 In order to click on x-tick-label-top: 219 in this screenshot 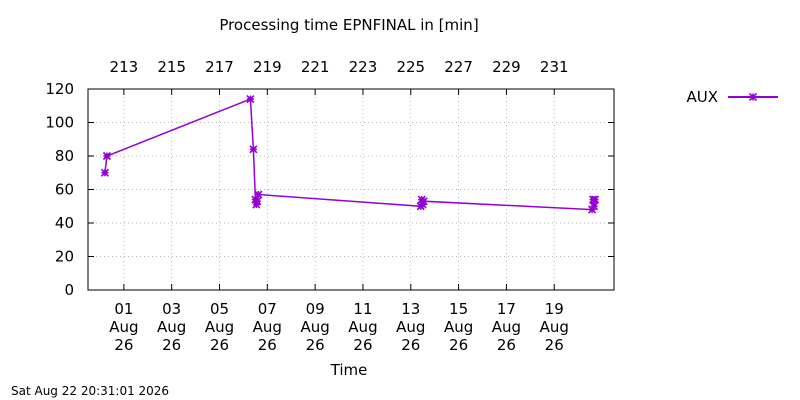, I will do `click(267, 67)`.